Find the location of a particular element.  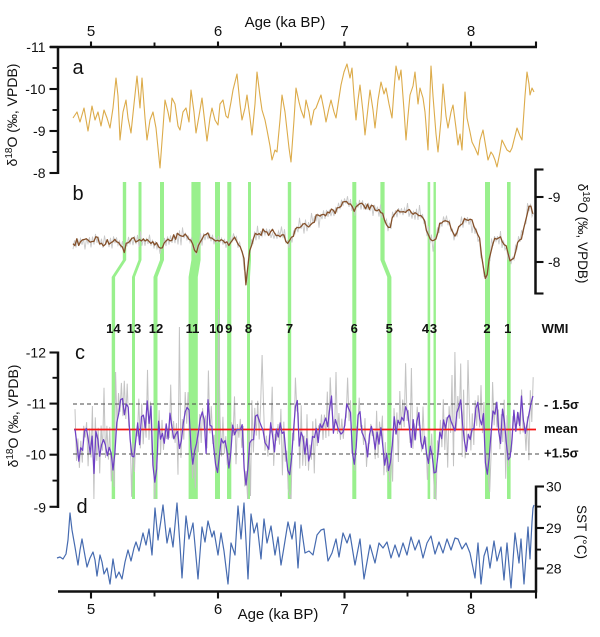

svg-text: c is located at coordinates (80, 353).